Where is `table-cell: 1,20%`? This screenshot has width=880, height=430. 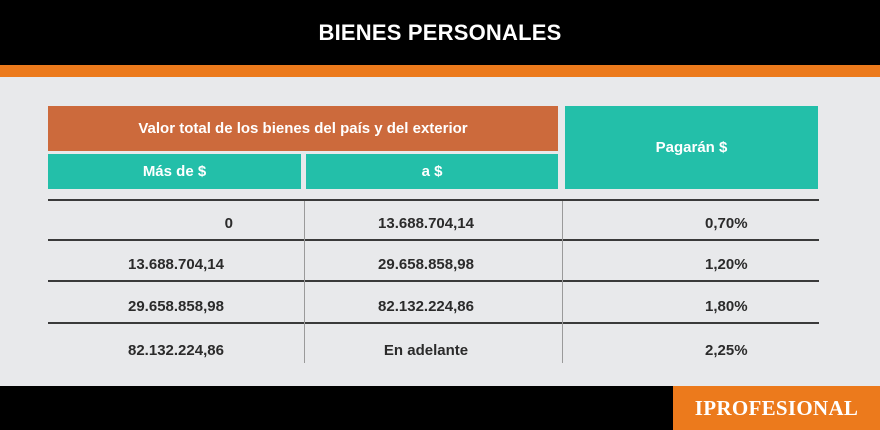
table-cell: 1,20% is located at coordinates (726, 264).